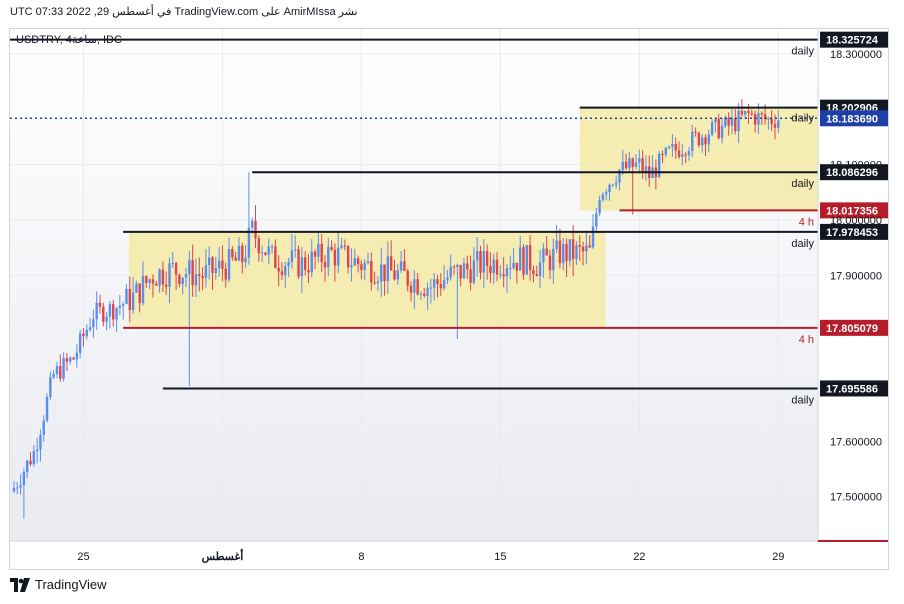 The height and width of the screenshot is (604, 904). Describe the element at coordinates (802, 400) in the screenshot. I see `level-tag: daily` at that location.